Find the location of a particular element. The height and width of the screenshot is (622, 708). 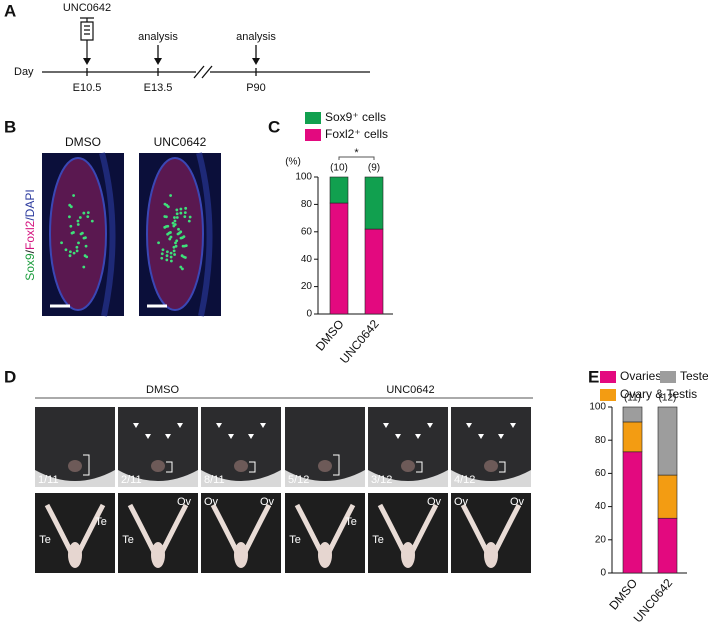

y-tick-label: 40 is located at coordinates (601, 506).